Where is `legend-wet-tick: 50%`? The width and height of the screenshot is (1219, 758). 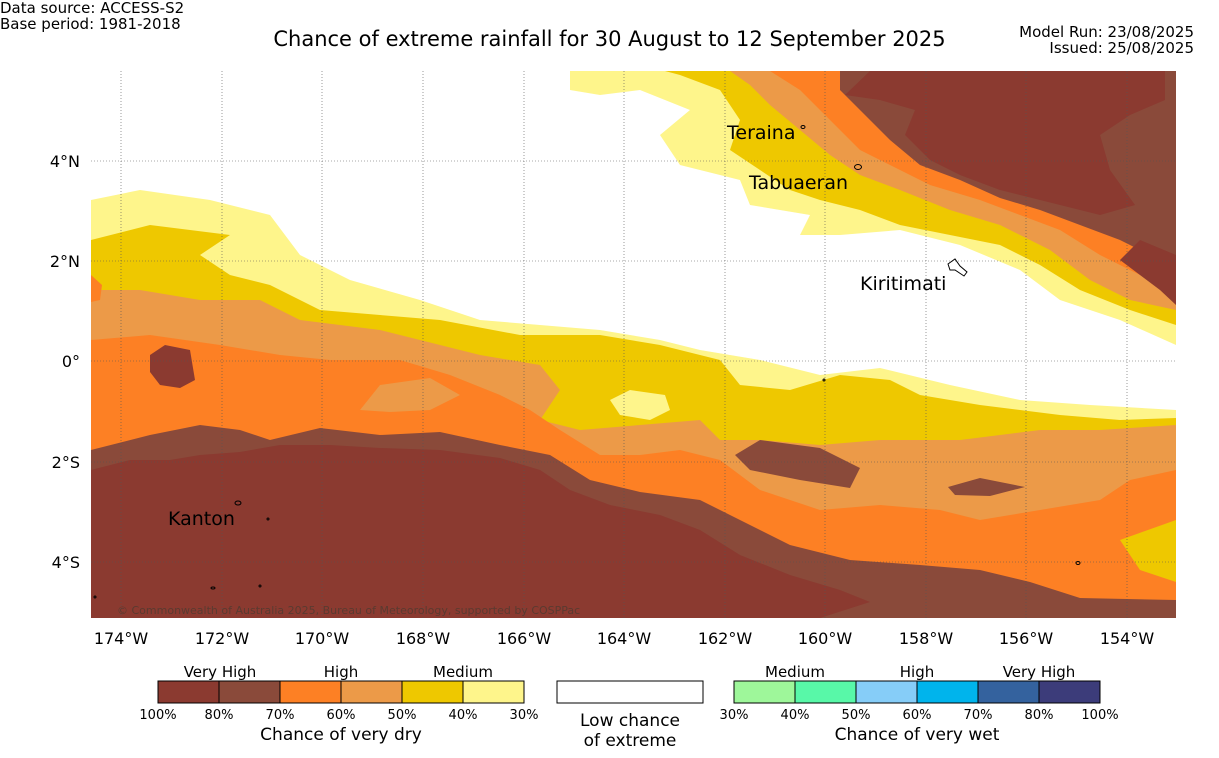 legend-wet-tick: 50% is located at coordinates (856, 715).